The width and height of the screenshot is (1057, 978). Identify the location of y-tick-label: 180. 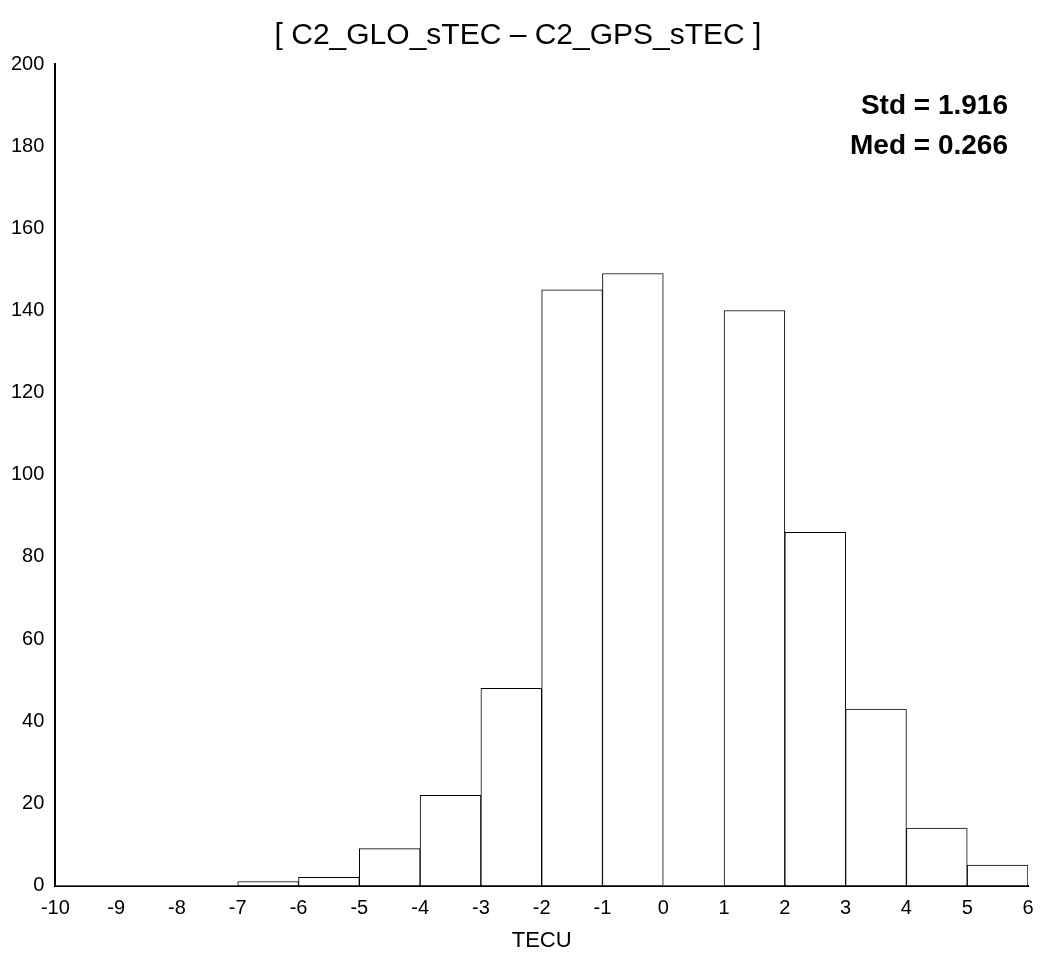
(27, 144).